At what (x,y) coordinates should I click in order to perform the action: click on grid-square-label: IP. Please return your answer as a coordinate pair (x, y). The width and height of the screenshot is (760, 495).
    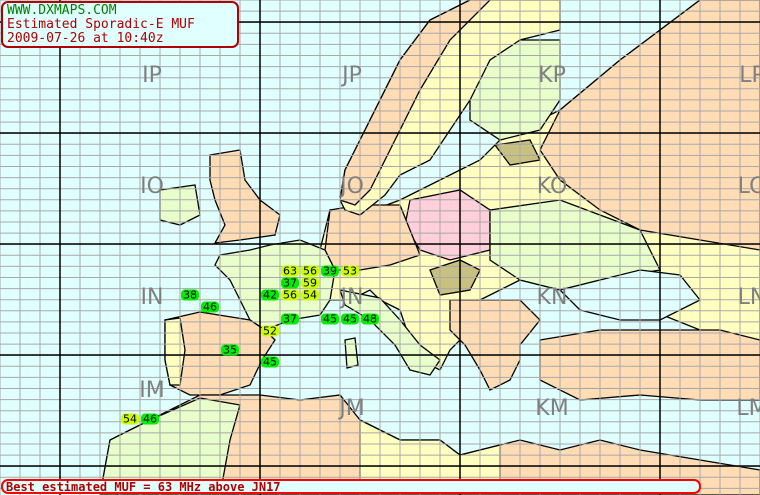
    Looking at the image, I should click on (152, 75).